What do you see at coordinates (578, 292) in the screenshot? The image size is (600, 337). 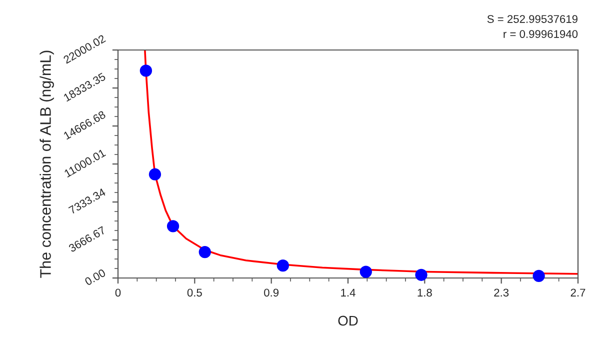 I see `x-tick-label: 2.7` at bounding box center [578, 292].